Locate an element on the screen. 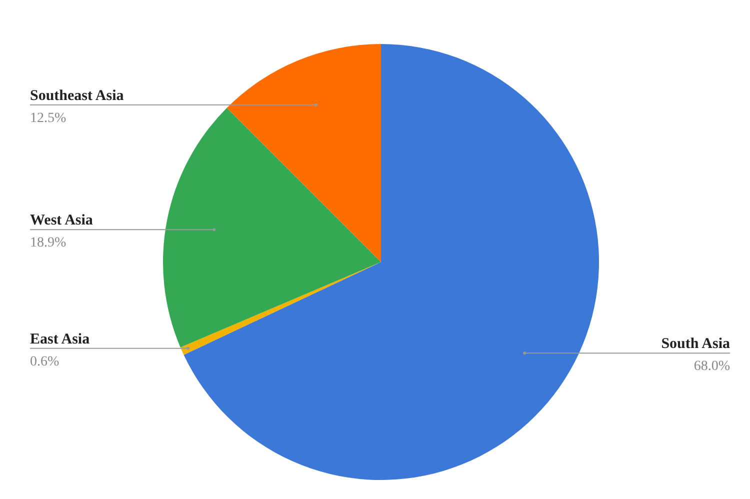 The width and height of the screenshot is (750, 499). data-label: 0.6% is located at coordinates (45, 362).